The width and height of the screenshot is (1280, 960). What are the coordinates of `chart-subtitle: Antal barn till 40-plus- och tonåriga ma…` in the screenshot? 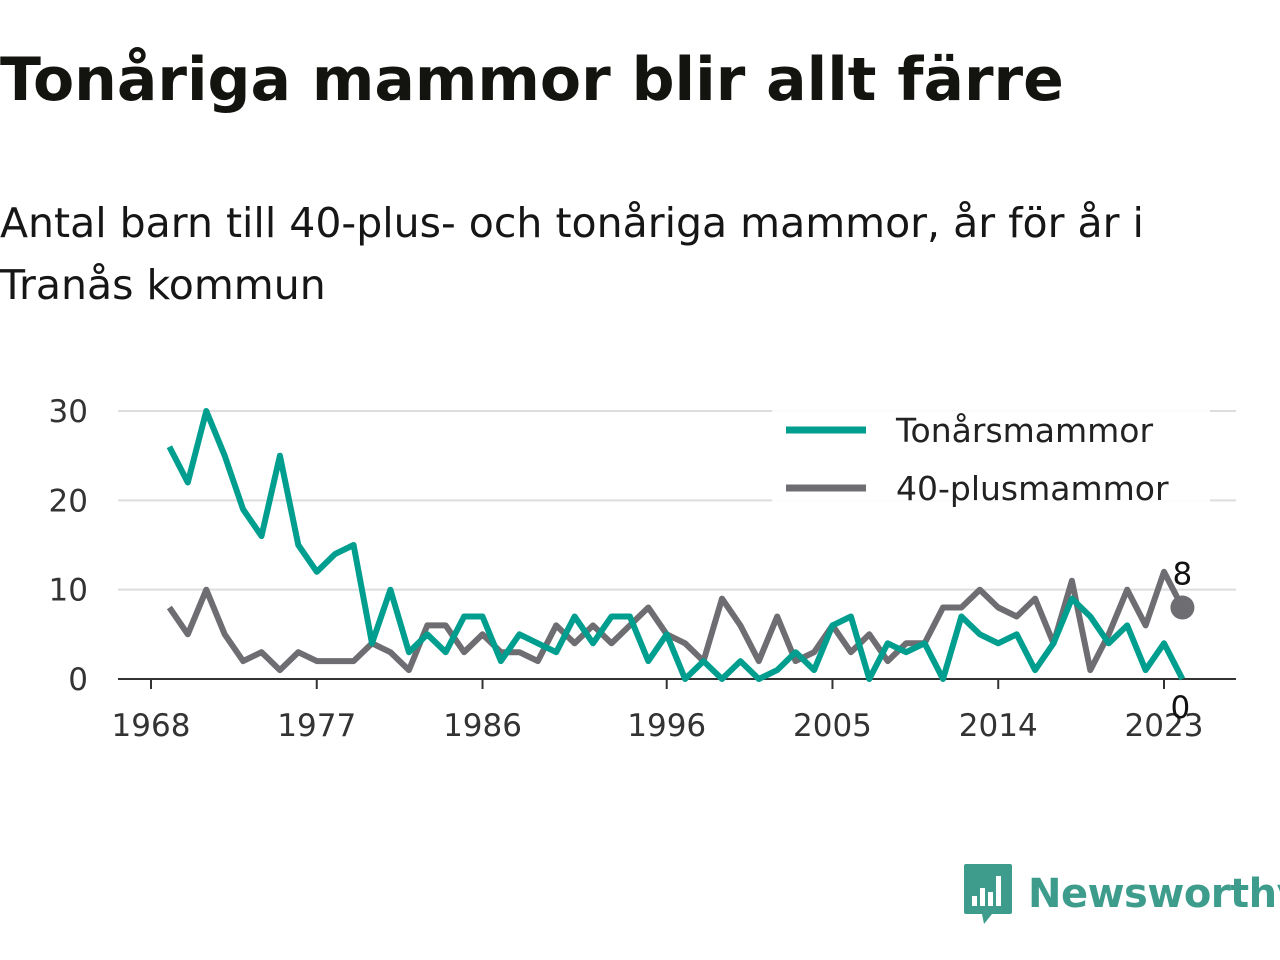 It's located at (572, 254).